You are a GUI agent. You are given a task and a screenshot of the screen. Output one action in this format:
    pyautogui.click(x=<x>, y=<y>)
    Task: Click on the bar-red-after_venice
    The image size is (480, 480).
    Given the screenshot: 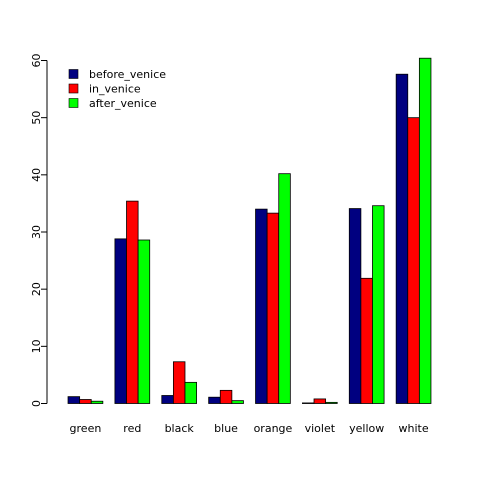 What is the action you would take?
    pyautogui.click(x=144, y=321)
    